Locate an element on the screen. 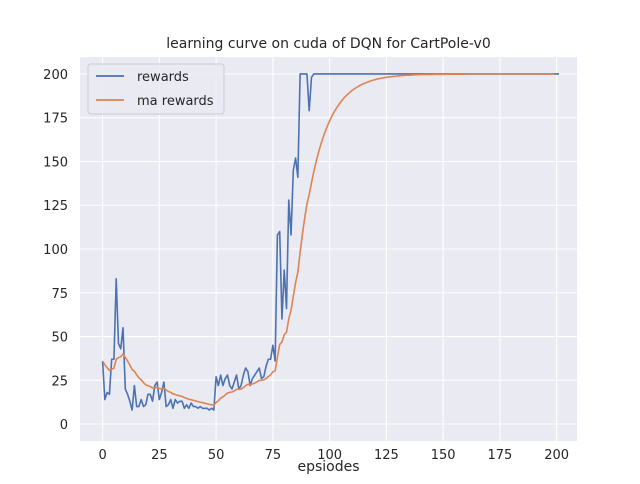 The image size is (640, 484). x-tick-label: 150 is located at coordinates (443, 455).